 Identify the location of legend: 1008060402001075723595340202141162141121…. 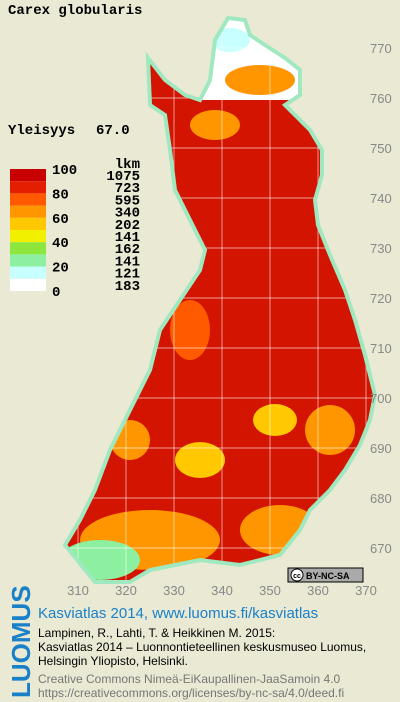
(75, 232).